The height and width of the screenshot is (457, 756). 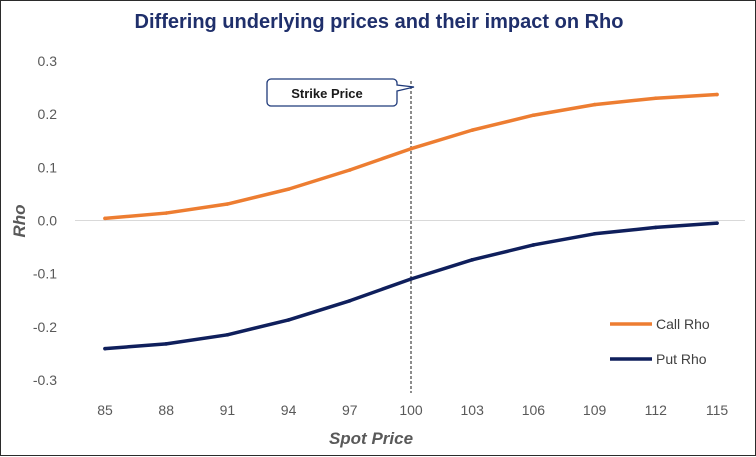 I want to click on x-tick-label: 91, so click(x=228, y=410).